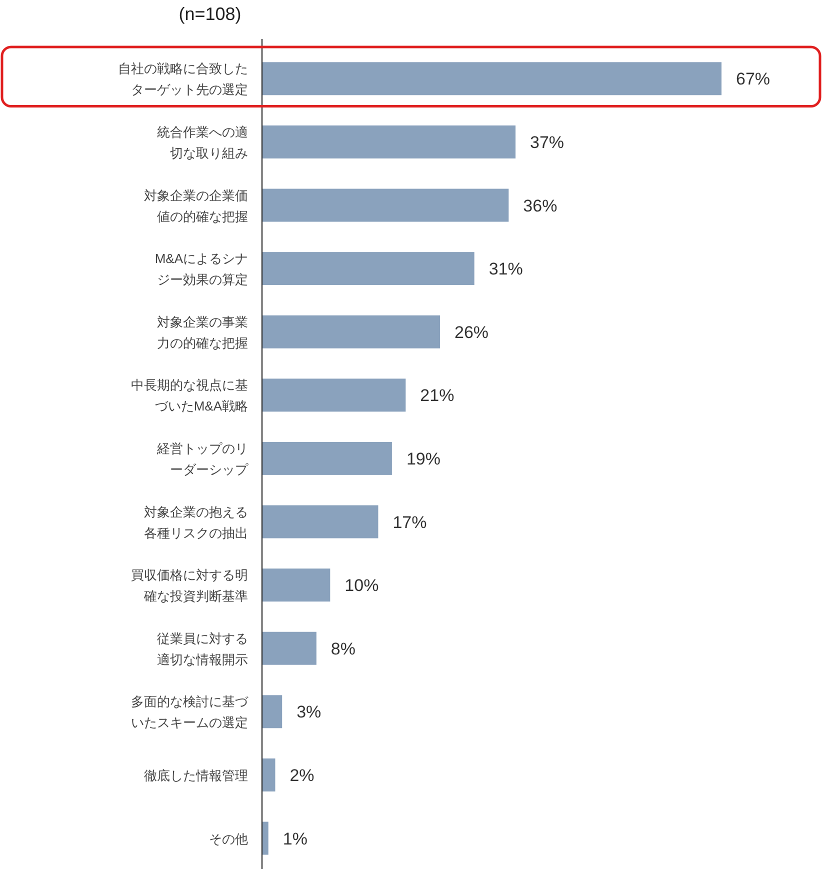 This screenshot has width=824, height=869. Describe the element at coordinates (361, 586) in the screenshot. I see `data-label: 10%` at that location.